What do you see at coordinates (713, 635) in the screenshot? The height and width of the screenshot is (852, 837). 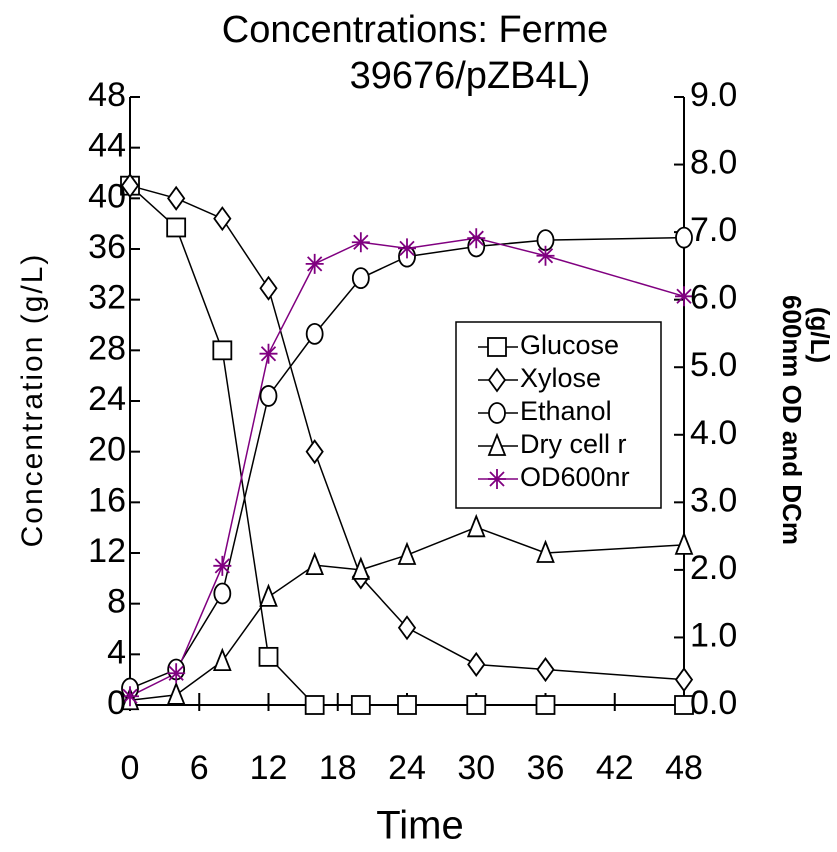 I see `y2-tick-label: 1.0` at bounding box center [713, 635].